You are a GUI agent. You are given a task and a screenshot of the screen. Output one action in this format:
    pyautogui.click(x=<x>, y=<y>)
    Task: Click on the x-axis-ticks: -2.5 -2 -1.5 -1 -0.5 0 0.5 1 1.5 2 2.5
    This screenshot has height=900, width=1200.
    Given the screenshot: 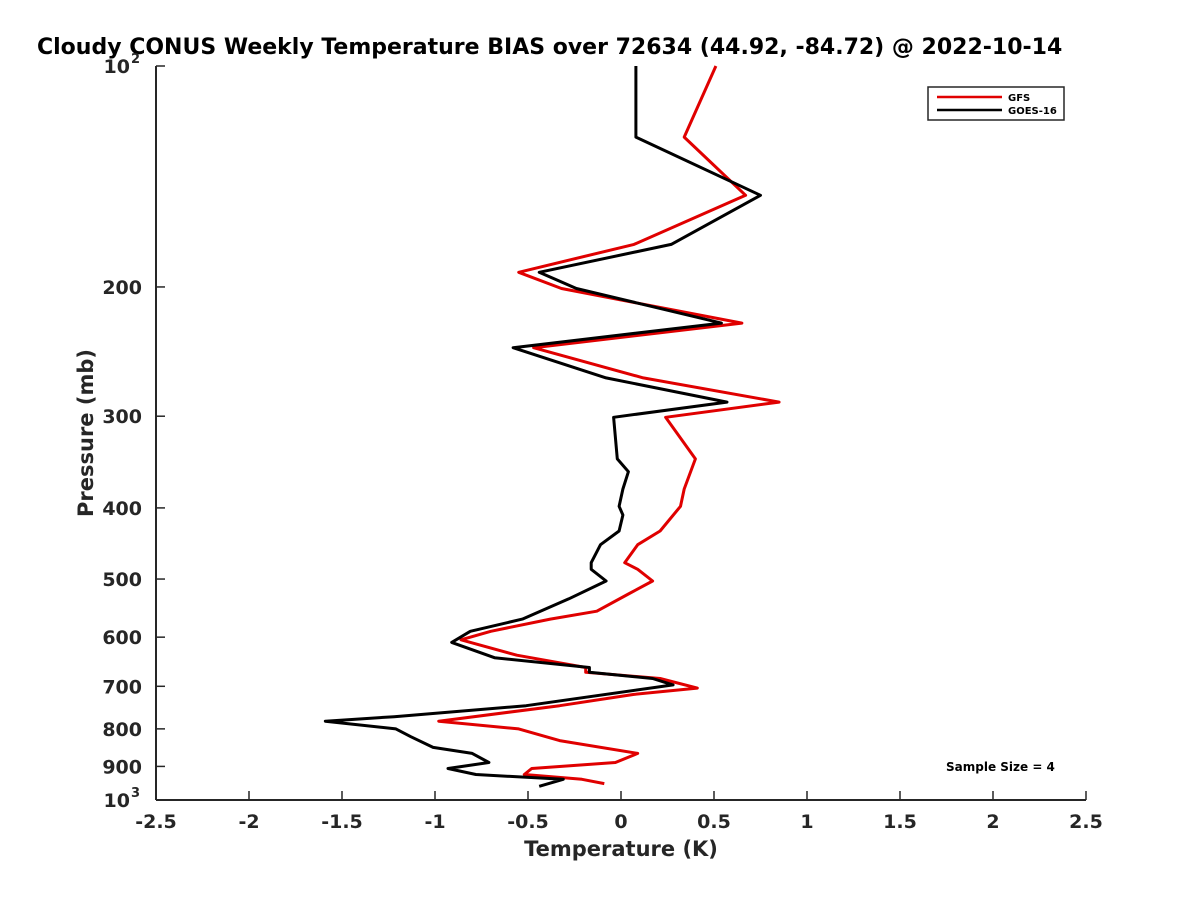 What is the action you would take?
    pyautogui.click(x=619, y=812)
    